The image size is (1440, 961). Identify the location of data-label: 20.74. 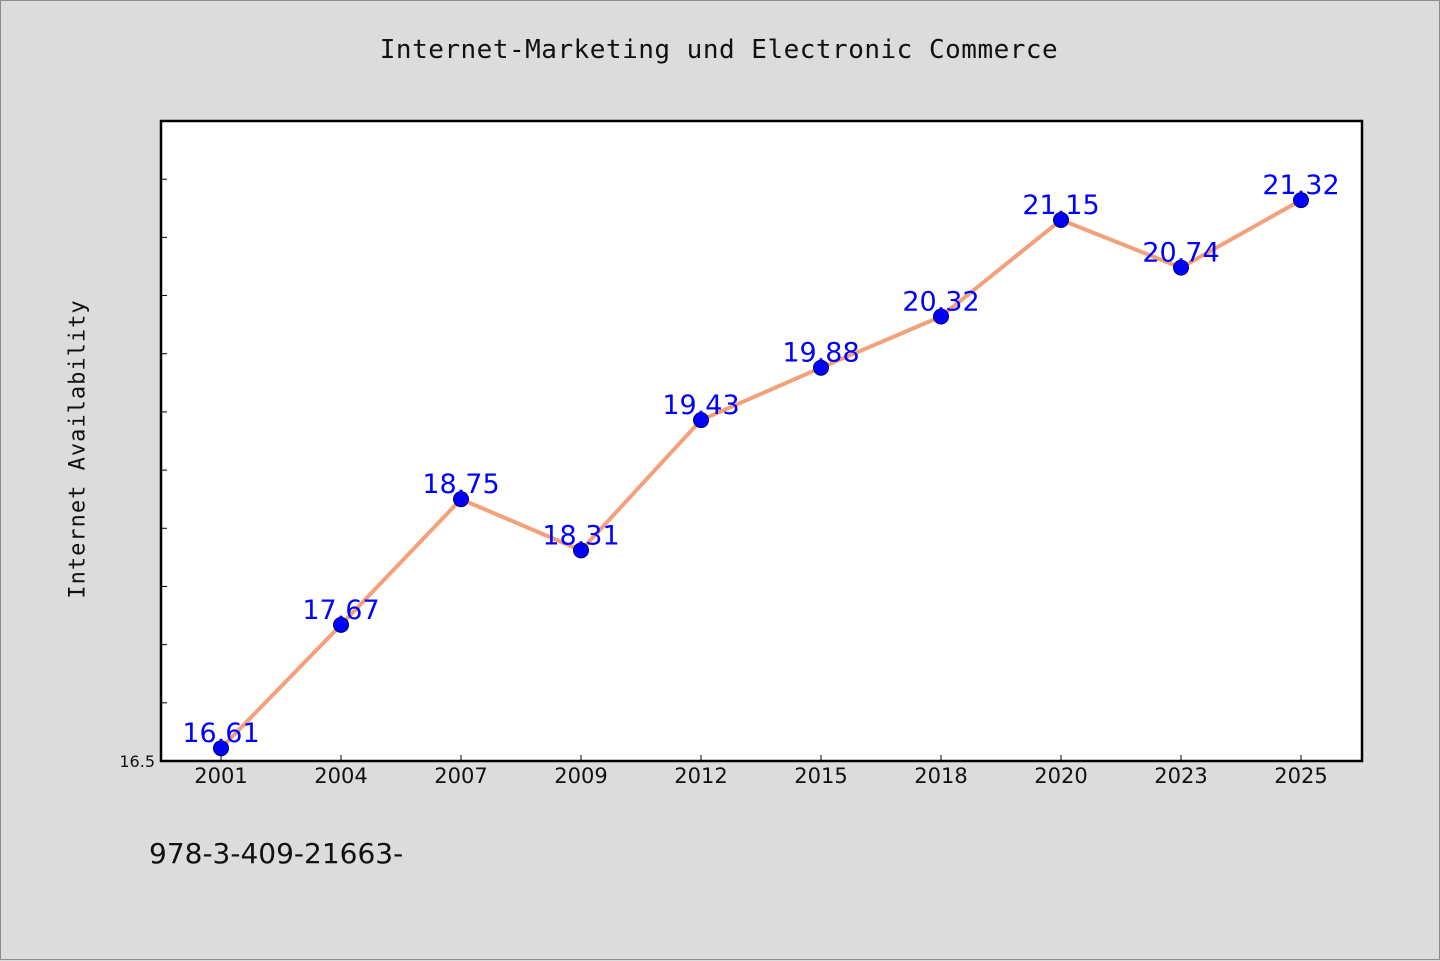
(1180, 253).